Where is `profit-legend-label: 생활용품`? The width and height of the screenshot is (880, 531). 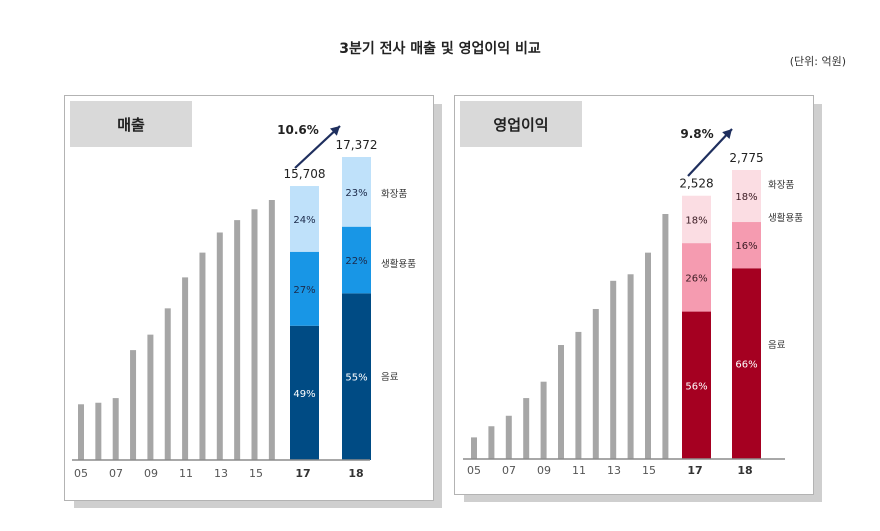
profit-legend-label: 생활용품 is located at coordinates (785, 218).